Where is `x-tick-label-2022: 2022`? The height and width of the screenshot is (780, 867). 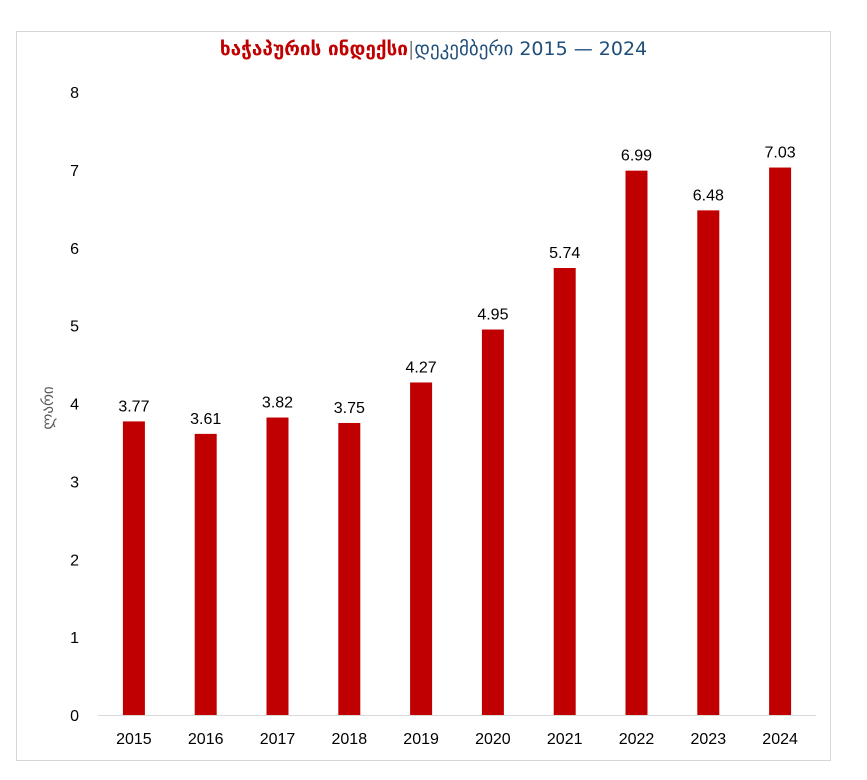 x-tick-label-2022: 2022 is located at coordinates (637, 739).